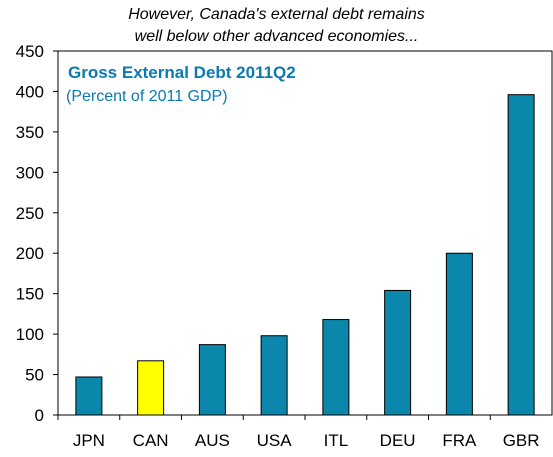 The image size is (553, 457). Describe the element at coordinates (182, 72) in the screenshot. I see `chart-title: Gross External Debt 2011Q2` at that location.